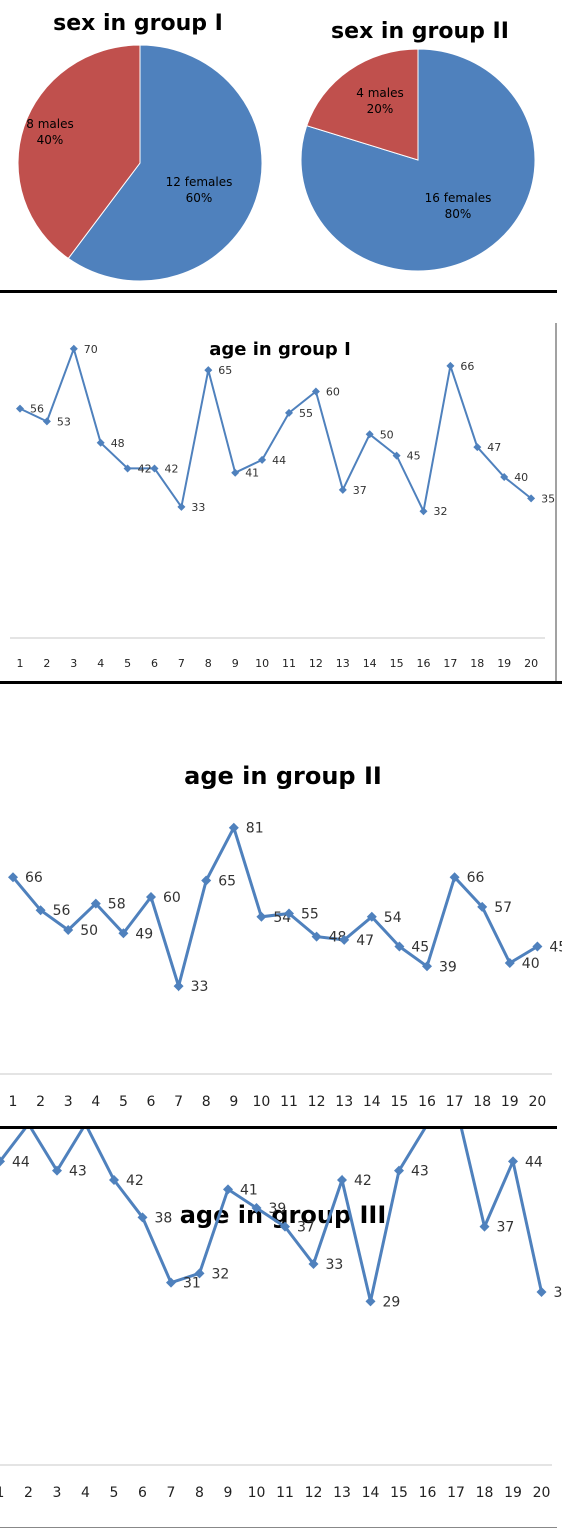  I want to click on x-tick-label: 17, so click(455, 1102).